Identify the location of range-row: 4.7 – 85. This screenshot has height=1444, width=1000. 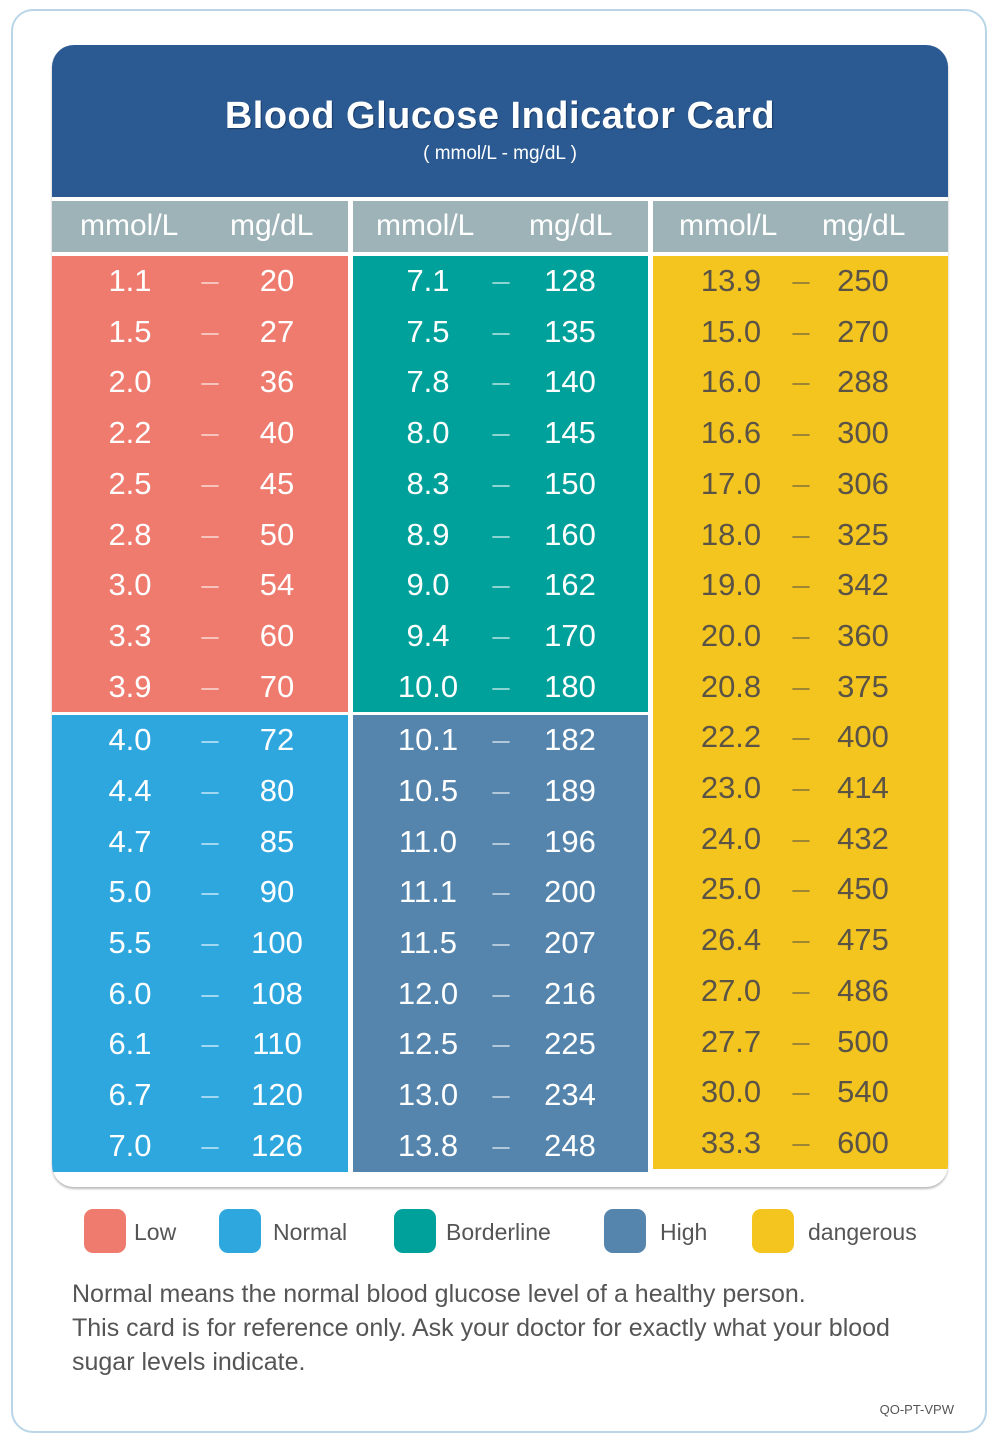
(200, 842).